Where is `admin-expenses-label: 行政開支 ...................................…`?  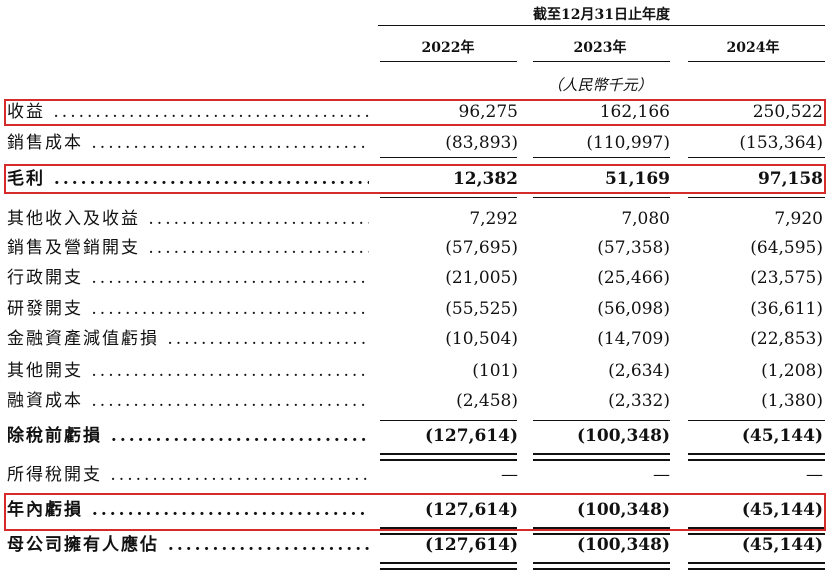 admin-expenses-label: 行政開支 ...................................… is located at coordinates (188, 278).